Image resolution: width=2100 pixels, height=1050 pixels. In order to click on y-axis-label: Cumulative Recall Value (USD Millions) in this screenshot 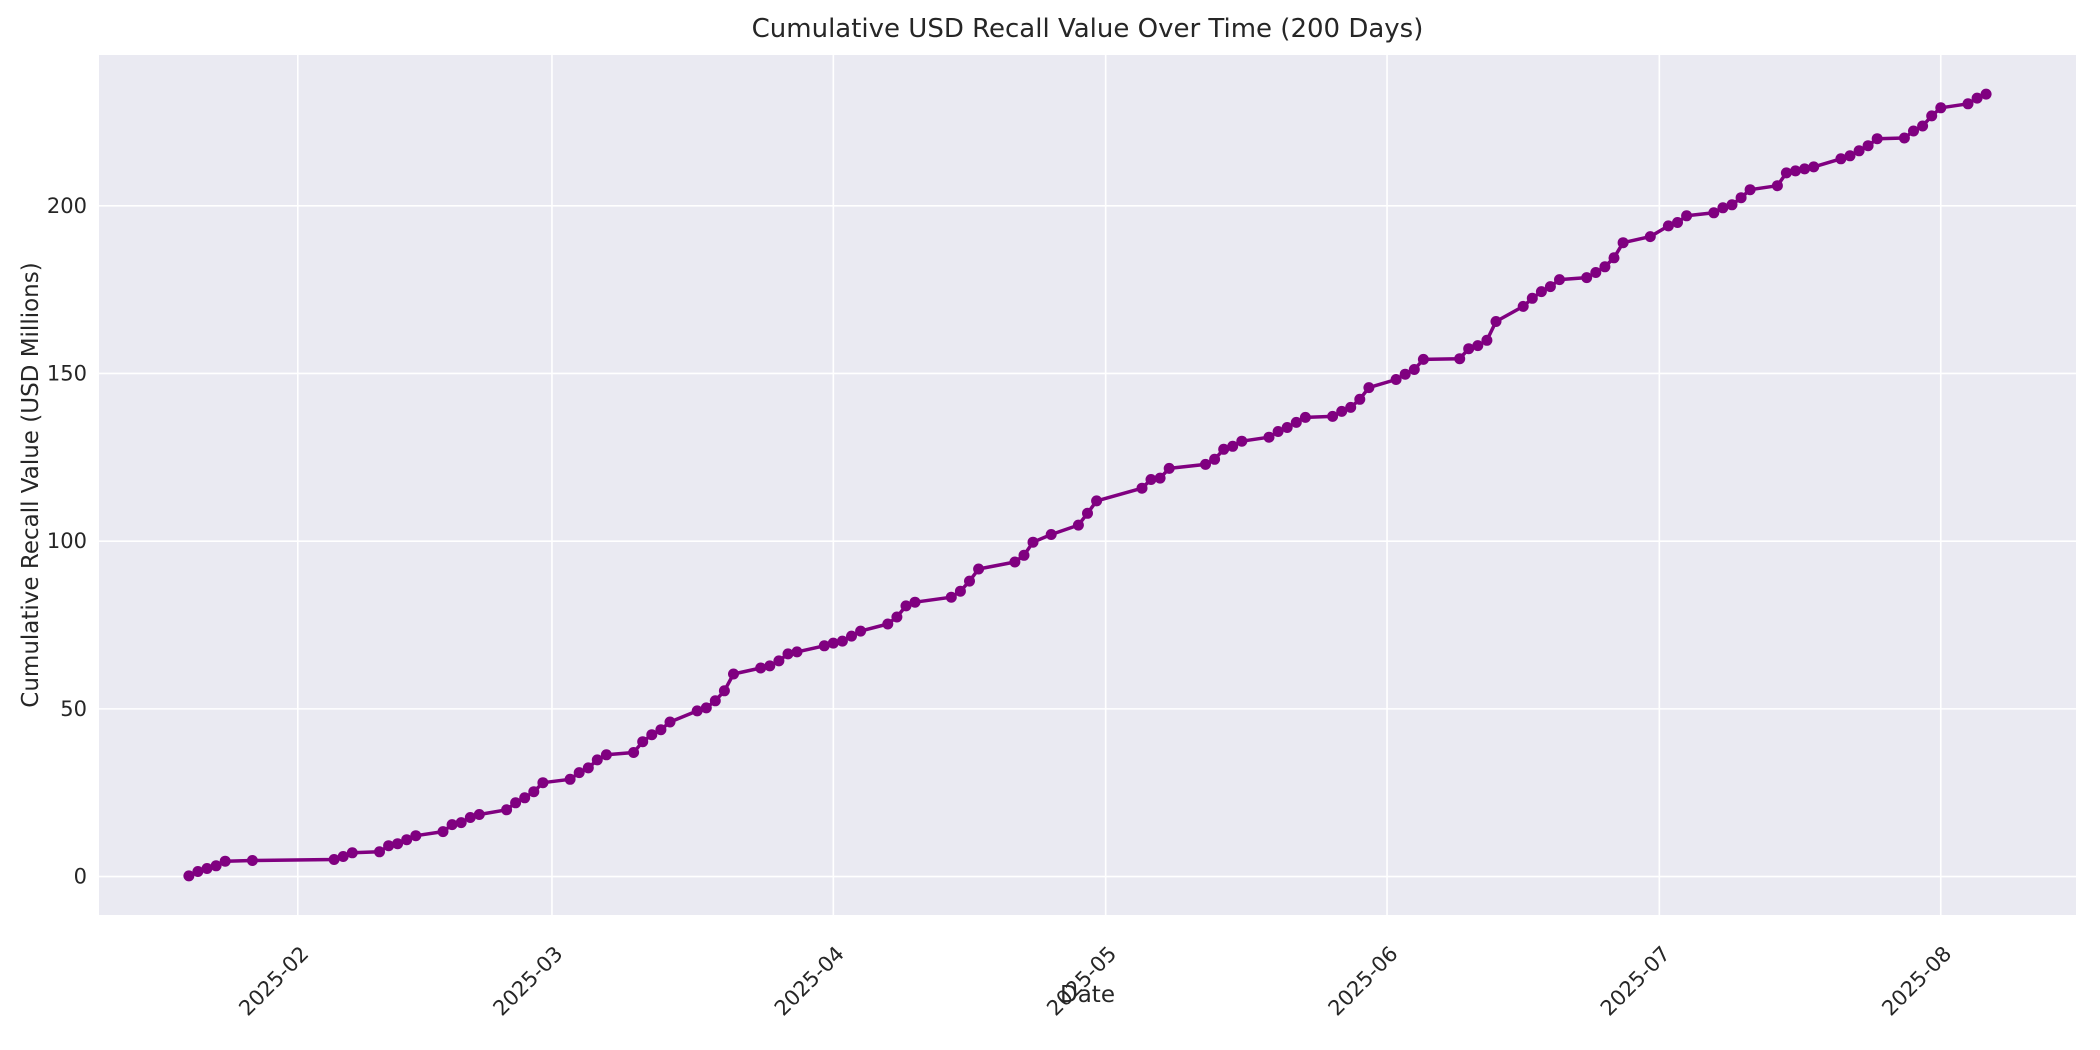, I will do `click(31, 485)`.